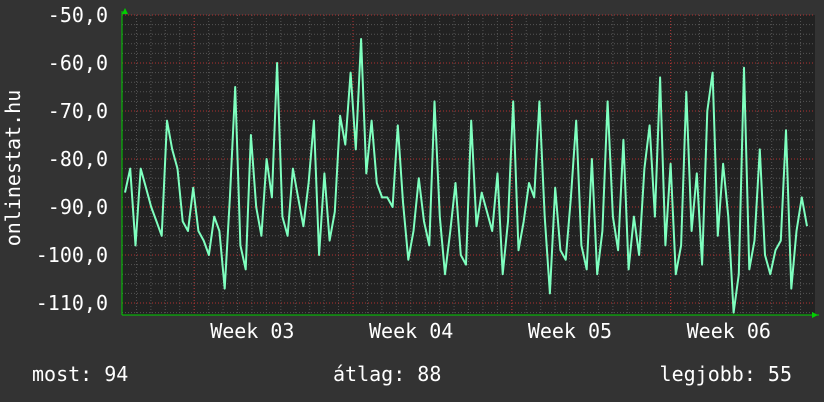 This screenshot has height=402, width=824. Describe the element at coordinates (78, 15) in the screenshot. I see `y-tick-label: -50,0` at that location.